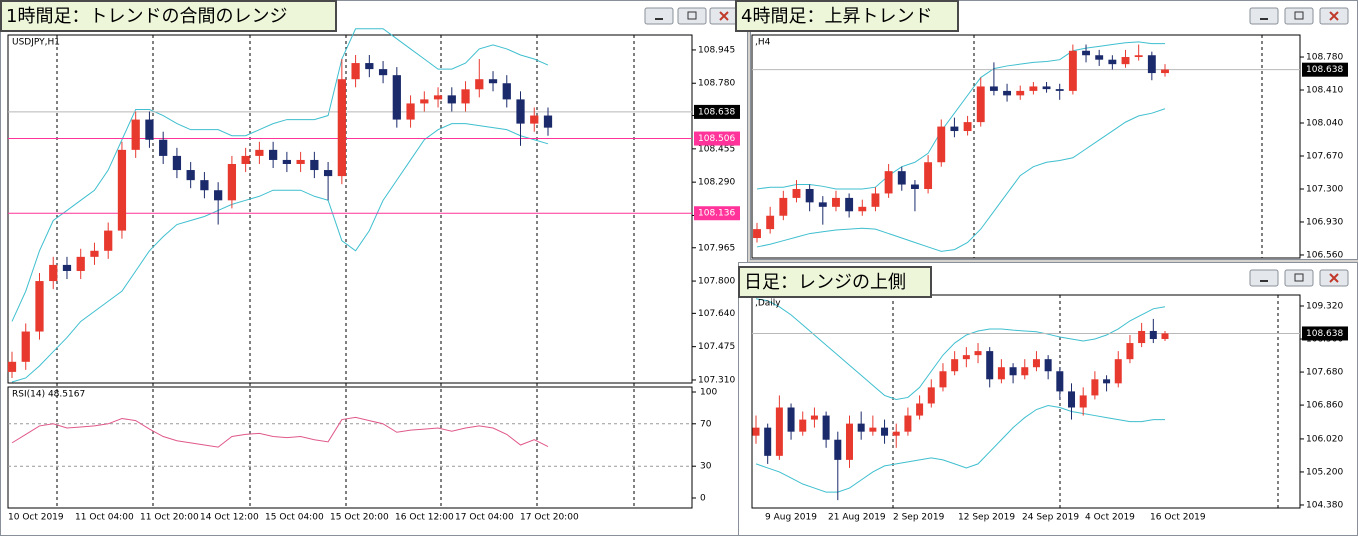 Image resolution: width=1358 pixels, height=536 pixels. Describe the element at coordinates (549, 518) in the screenshot. I see `x-tick-label: 17 Oct 20:00` at that location.